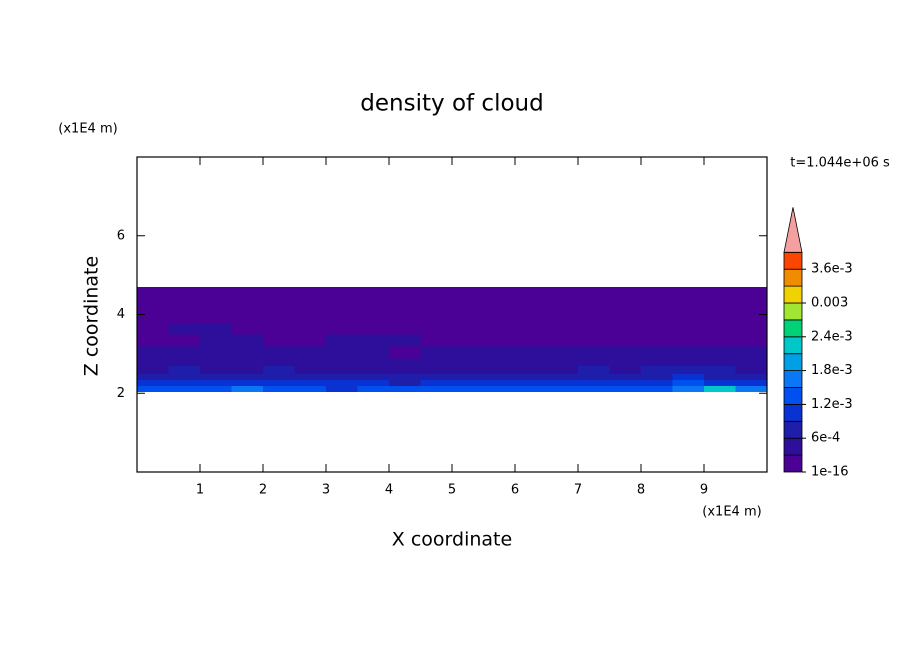 Image resolution: width=904 pixels, height=654 pixels. Describe the element at coordinates (451, 104) in the screenshot. I see `chart-title: density of cloud` at that location.